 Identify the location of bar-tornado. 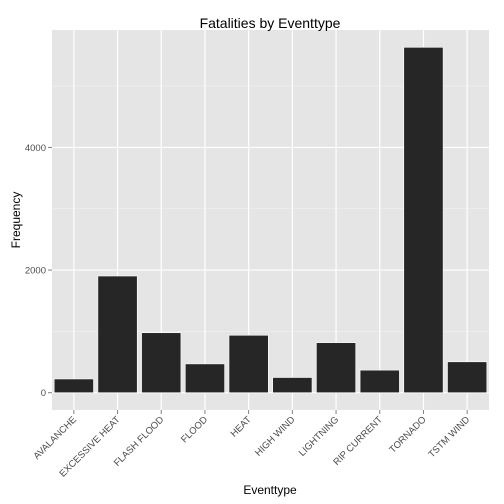
(423, 220).